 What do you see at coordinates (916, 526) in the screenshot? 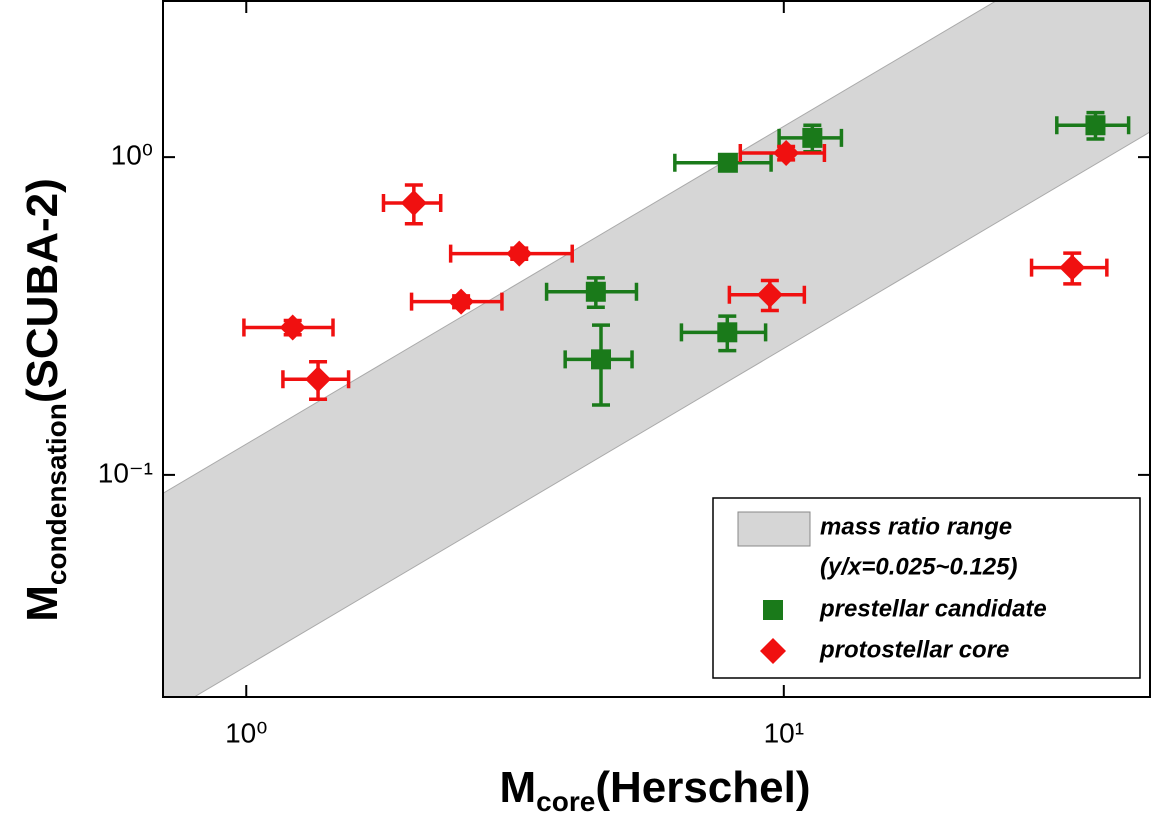
I see `legend-label: mass ratio range` at bounding box center [916, 526].